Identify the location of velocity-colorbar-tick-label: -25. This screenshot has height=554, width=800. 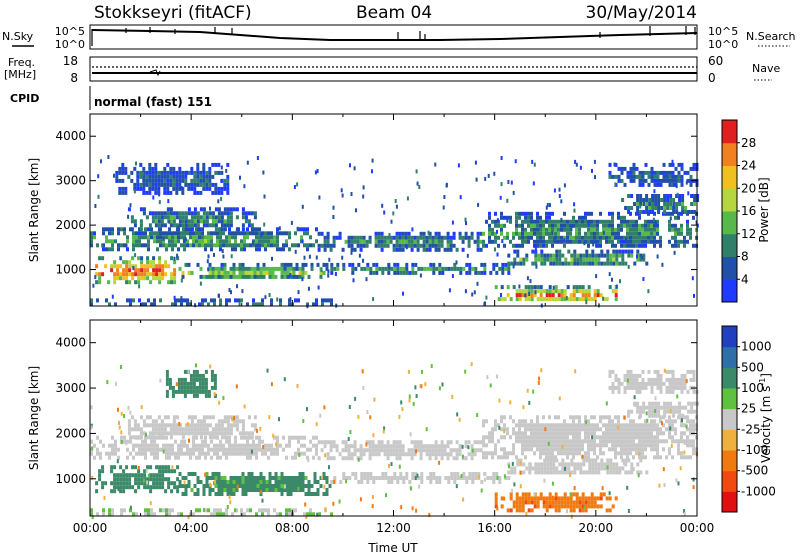
(751, 429).